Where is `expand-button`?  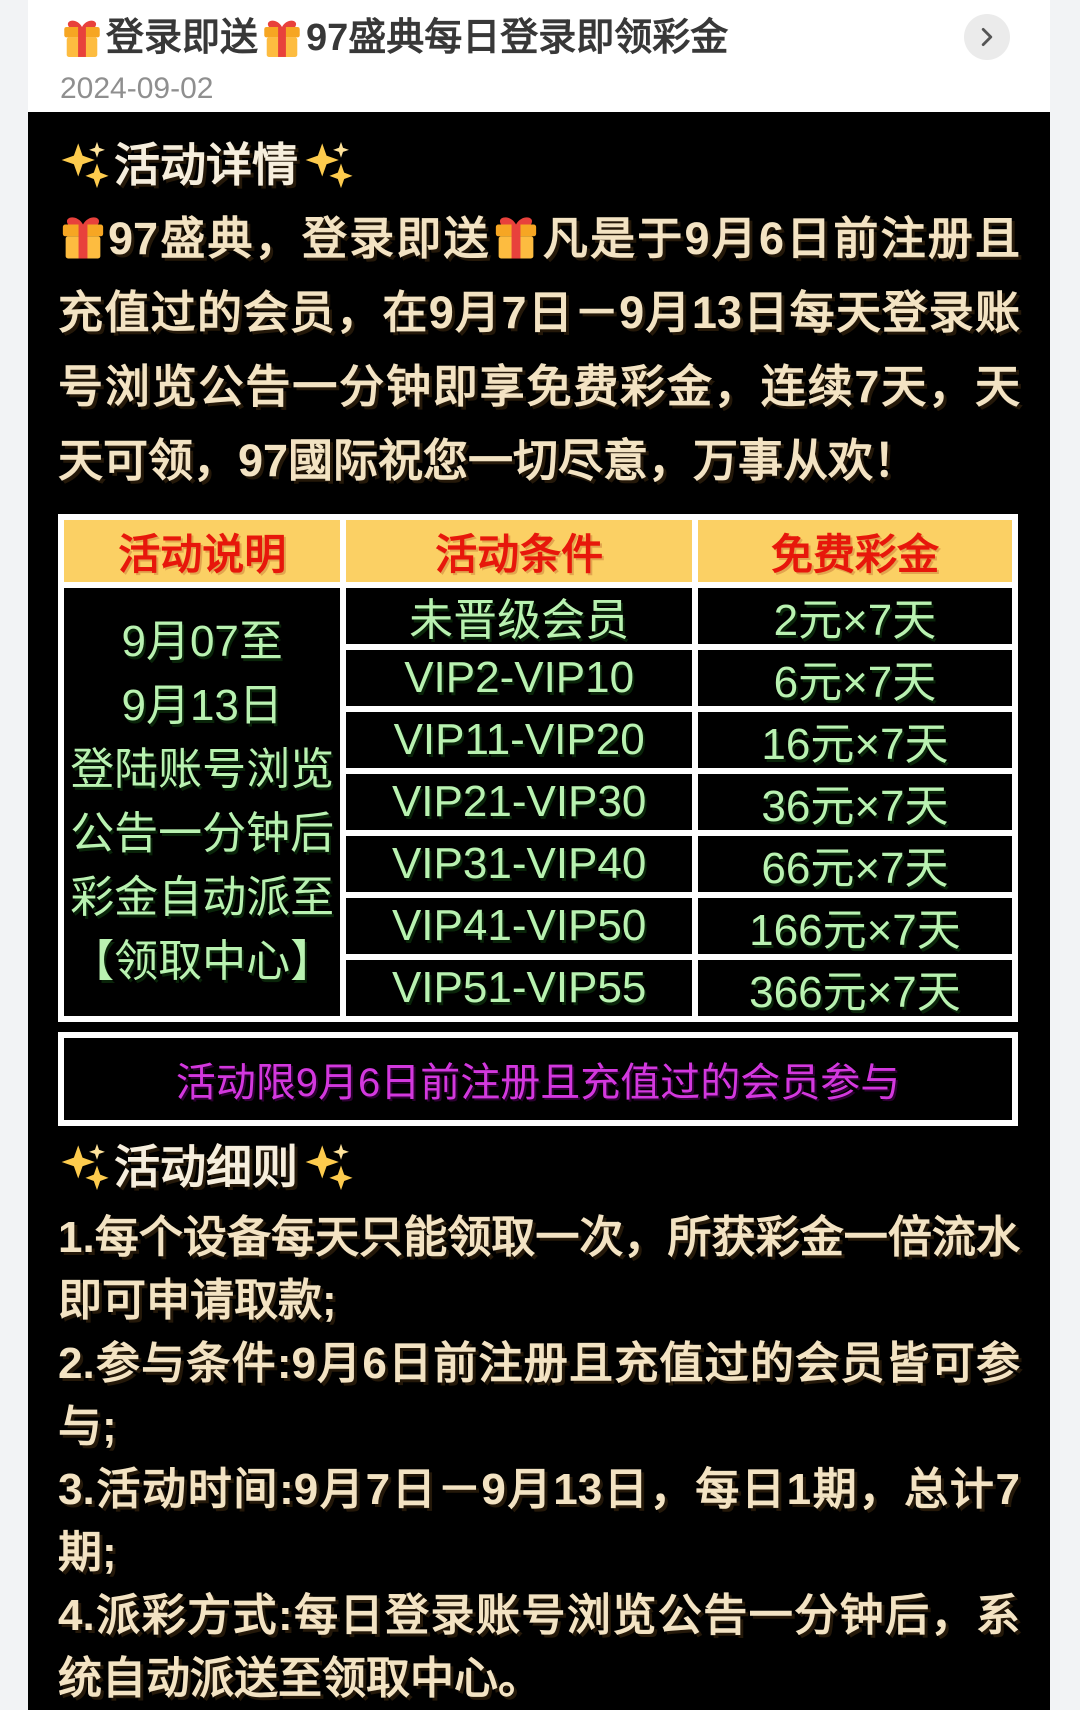 expand-button is located at coordinates (987, 37).